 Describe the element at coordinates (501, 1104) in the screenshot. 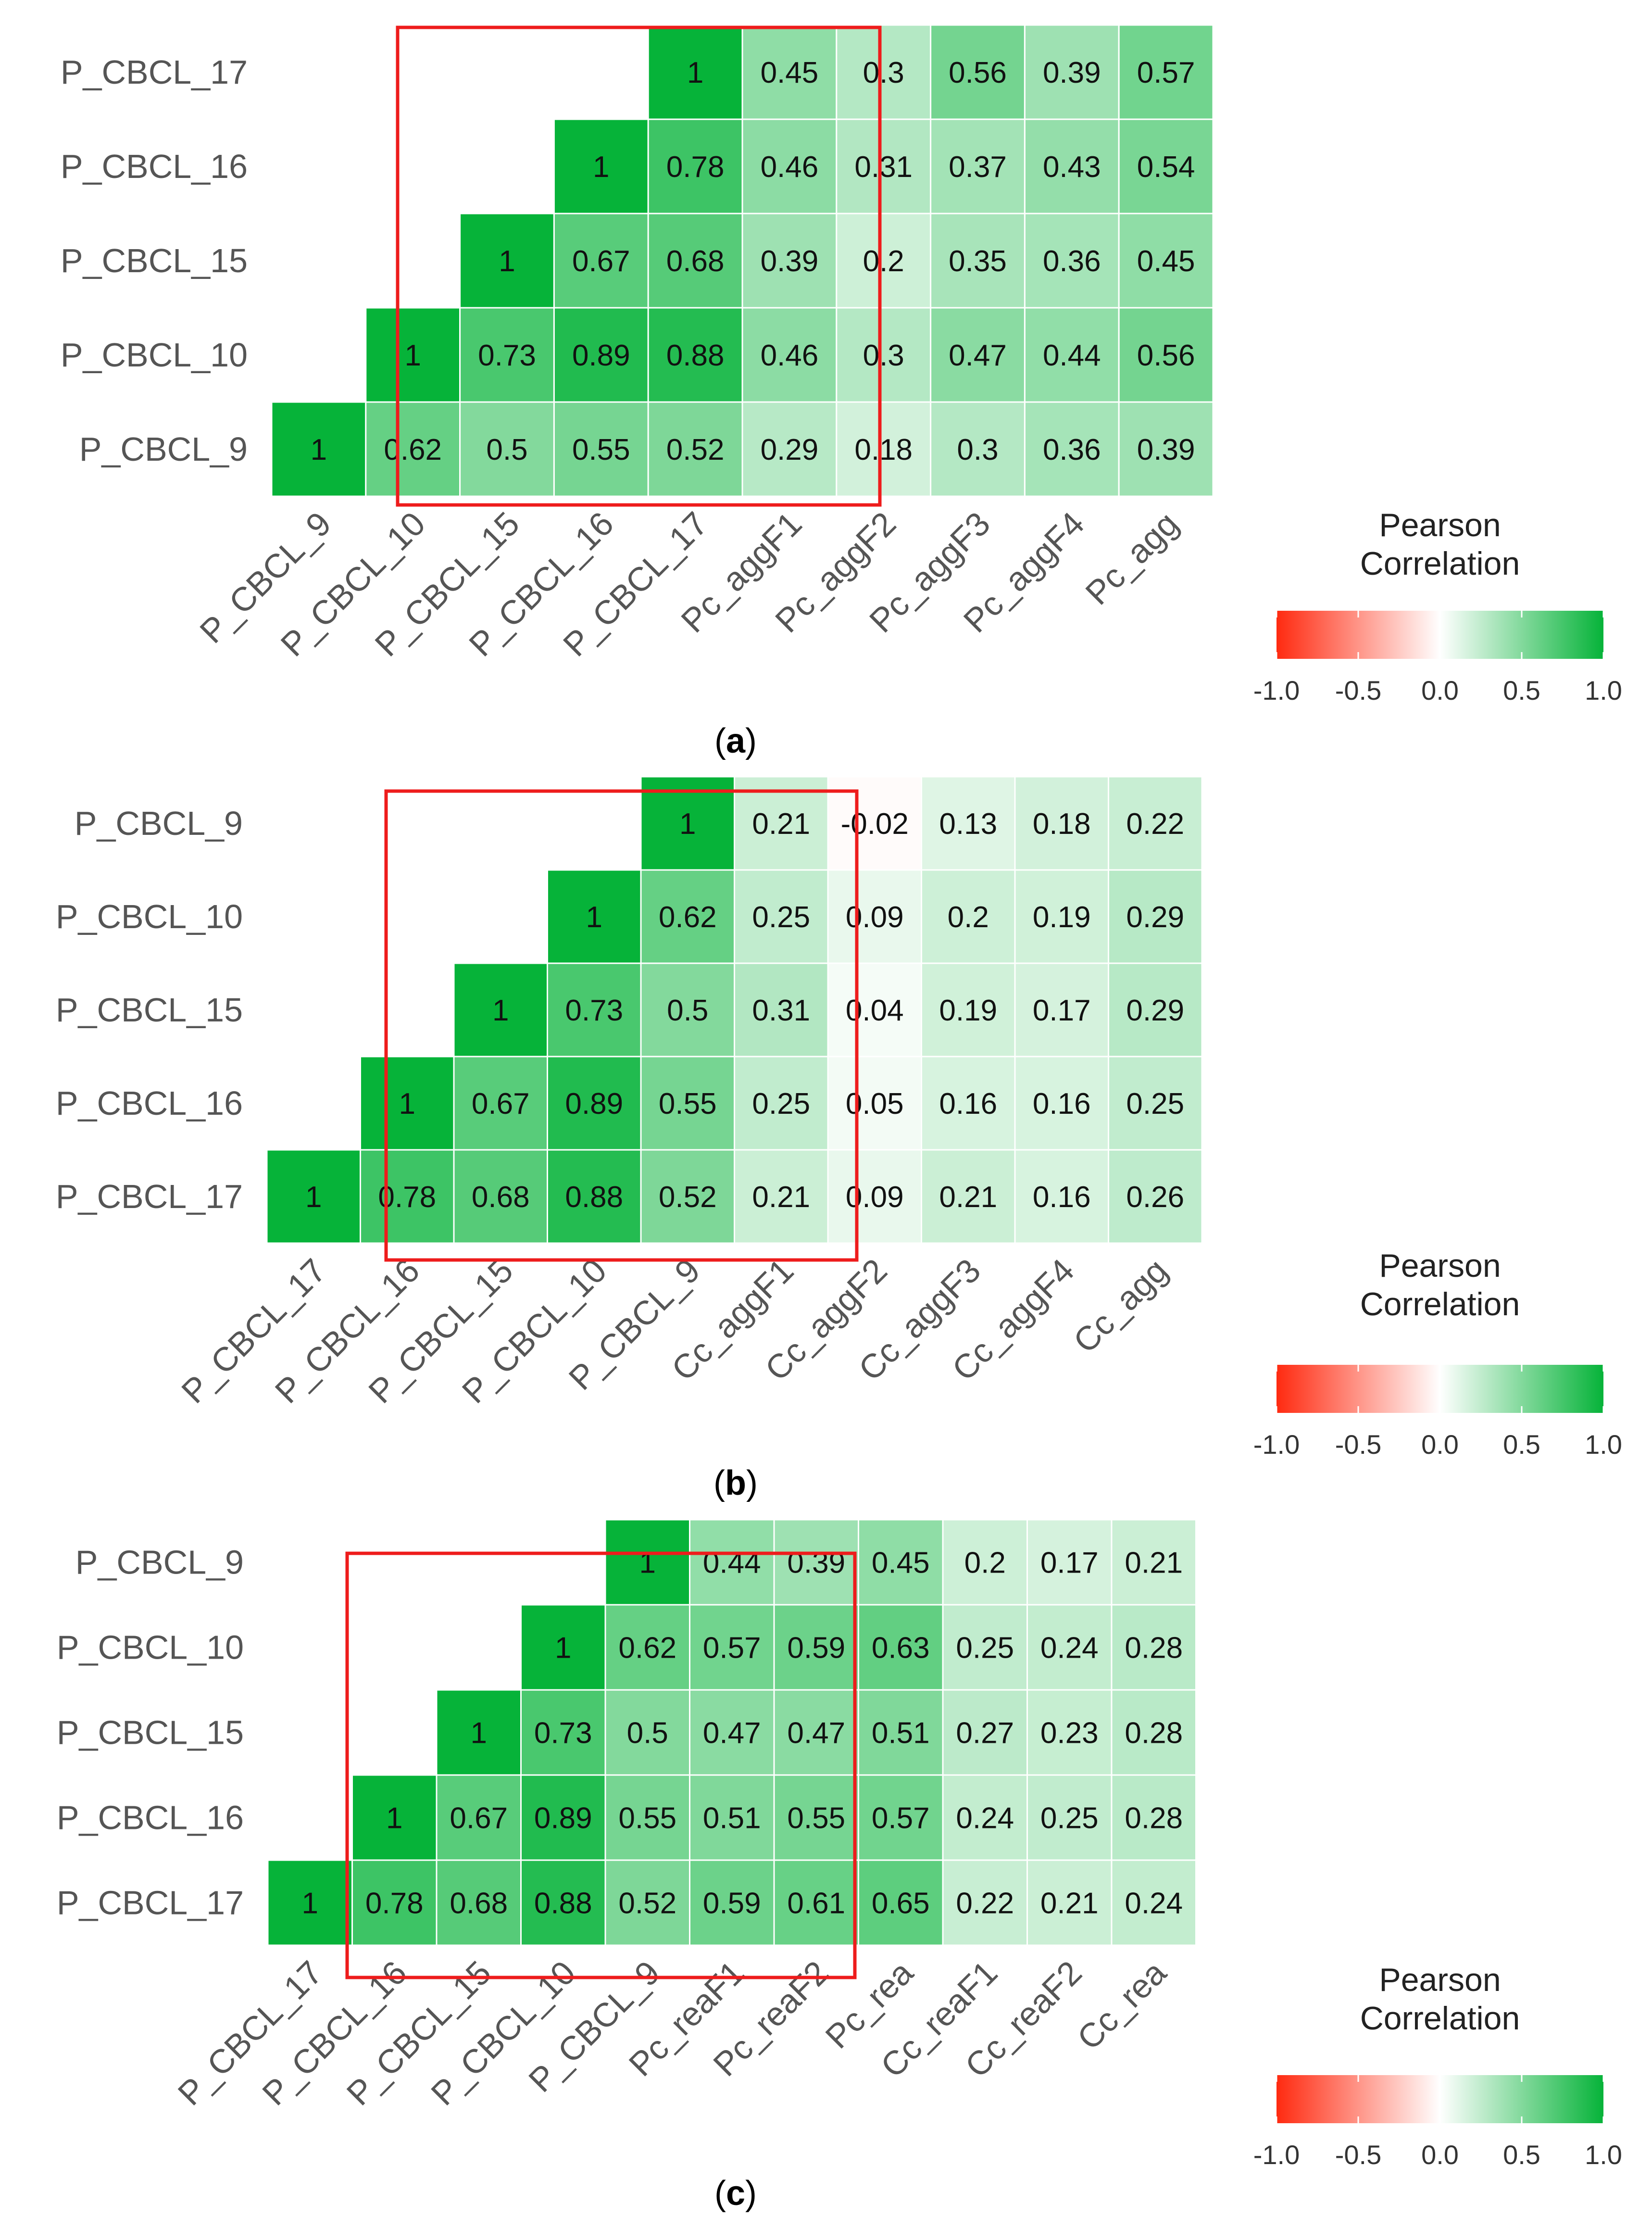

I see `cell-value-label: 0.67` at that location.